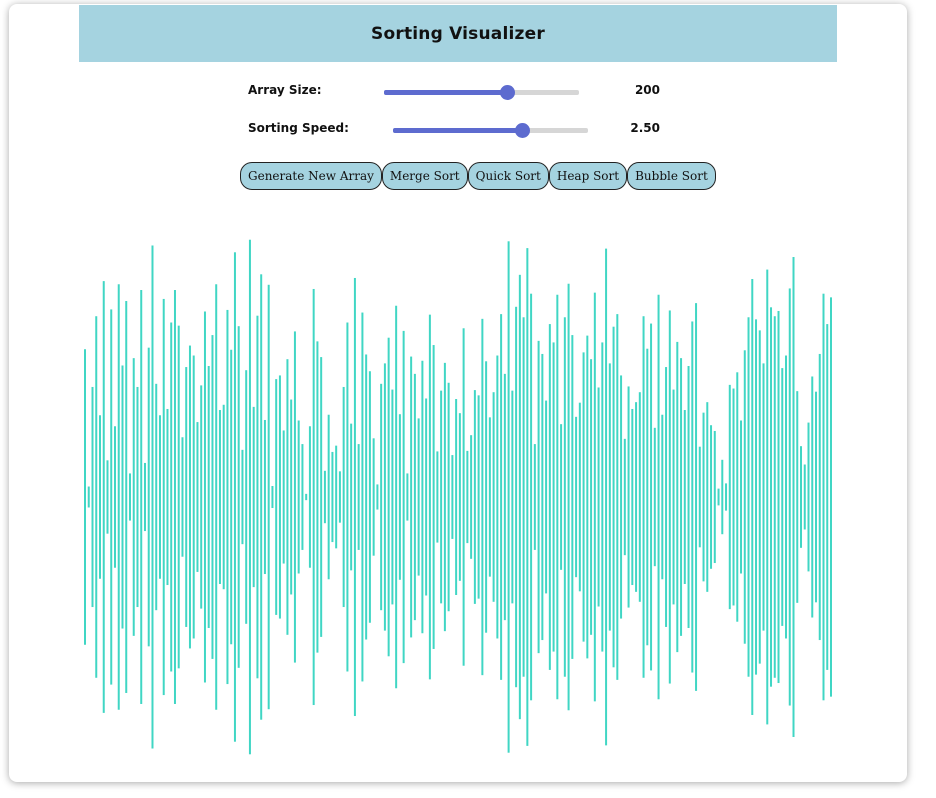 Image resolution: width=936 pixels, height=798 pixels. Describe the element at coordinates (645, 128) in the screenshot. I see `sorting-speed-value: 2.50` at that location.